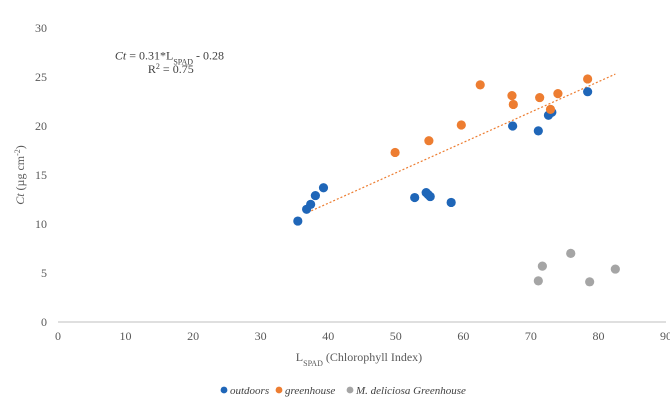 The image size is (670, 407). What do you see at coordinates (665, 336) in the screenshot?
I see `x-tick-label: 90` at bounding box center [665, 336].